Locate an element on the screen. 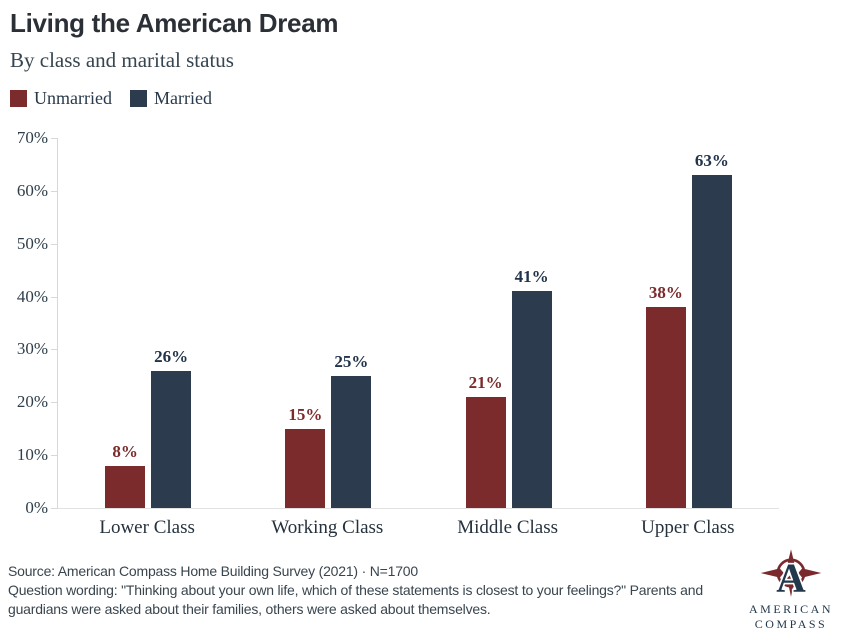  x-axis-category-label: Middle Class is located at coordinates (508, 527).